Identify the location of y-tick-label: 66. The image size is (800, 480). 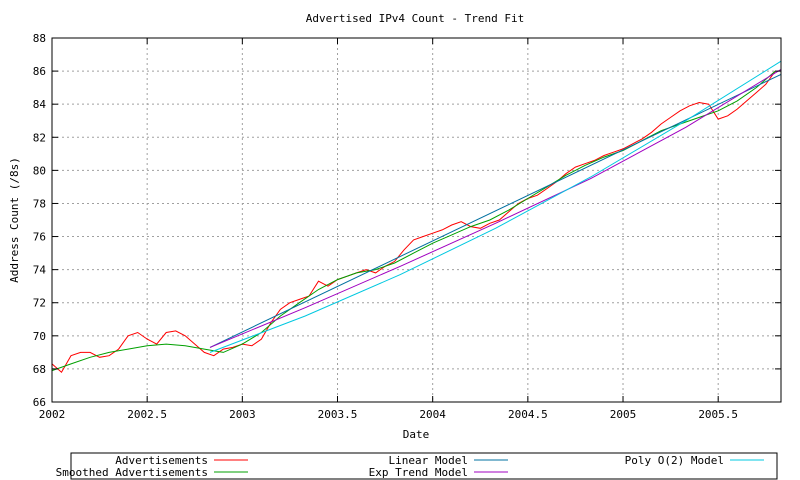
(39, 402).